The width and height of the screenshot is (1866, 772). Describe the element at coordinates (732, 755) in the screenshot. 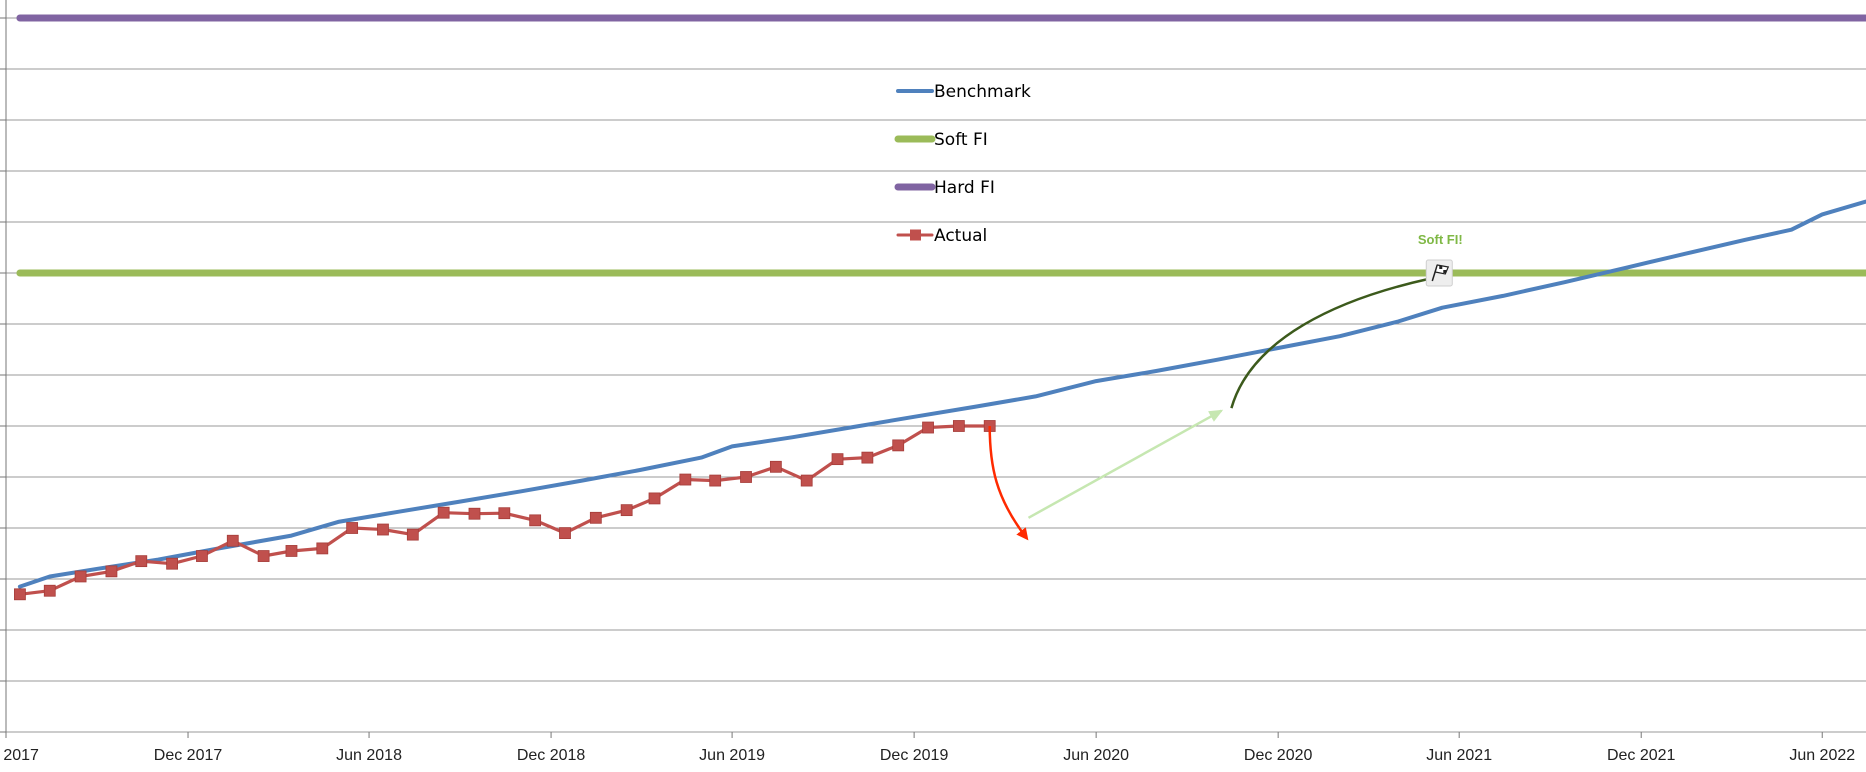

I see `x-tick-label: Jun 2019` at that location.